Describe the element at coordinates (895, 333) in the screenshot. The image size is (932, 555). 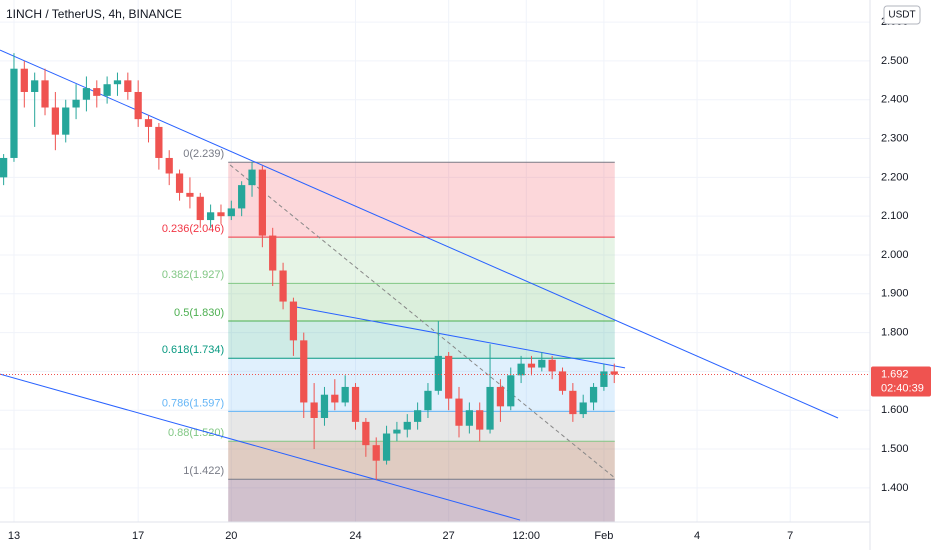
I see `y-tick-label: 1.800` at that location.